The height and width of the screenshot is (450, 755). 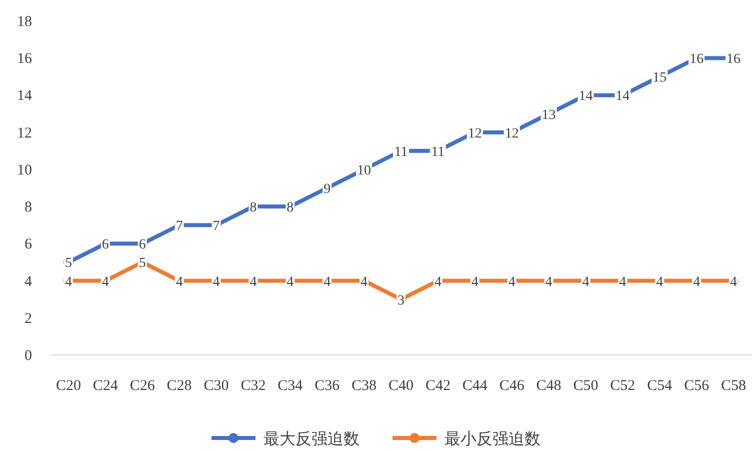 What do you see at coordinates (28, 244) in the screenshot?
I see `y-tick-label: 6` at bounding box center [28, 244].